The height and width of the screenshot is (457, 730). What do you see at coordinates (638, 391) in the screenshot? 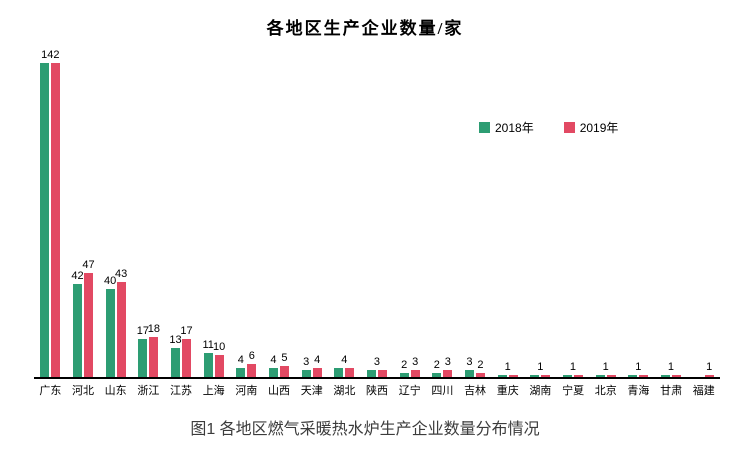
I see `axis-label-青海: 青海` at bounding box center [638, 391].